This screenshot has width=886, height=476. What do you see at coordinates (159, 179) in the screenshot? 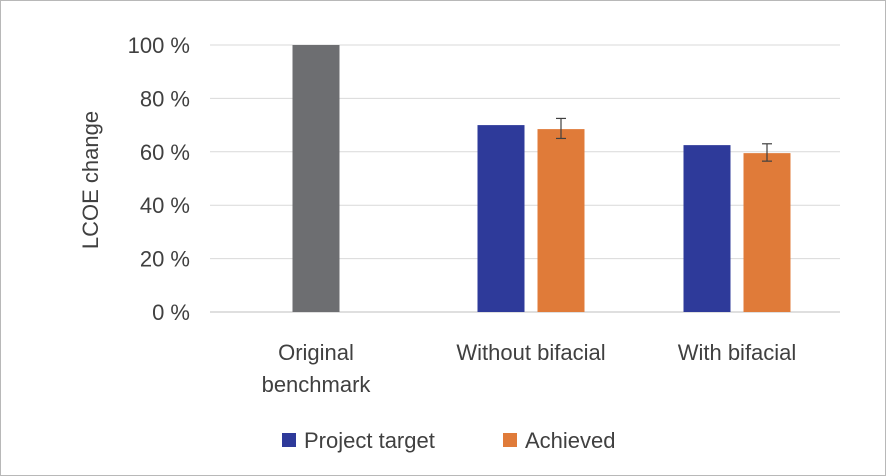
I see `y-axis-ticks: 0 % 20 % 40 % 60 % 80 % 100 %` at bounding box center [159, 179].